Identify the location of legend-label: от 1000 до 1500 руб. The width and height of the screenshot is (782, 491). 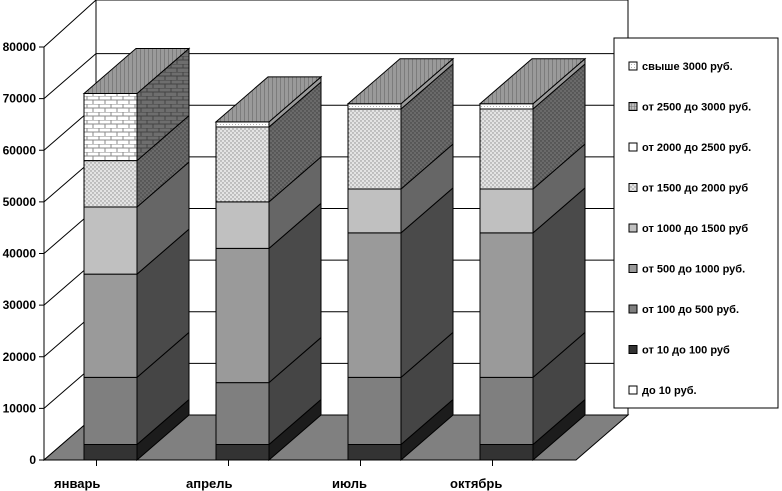
(695, 229).